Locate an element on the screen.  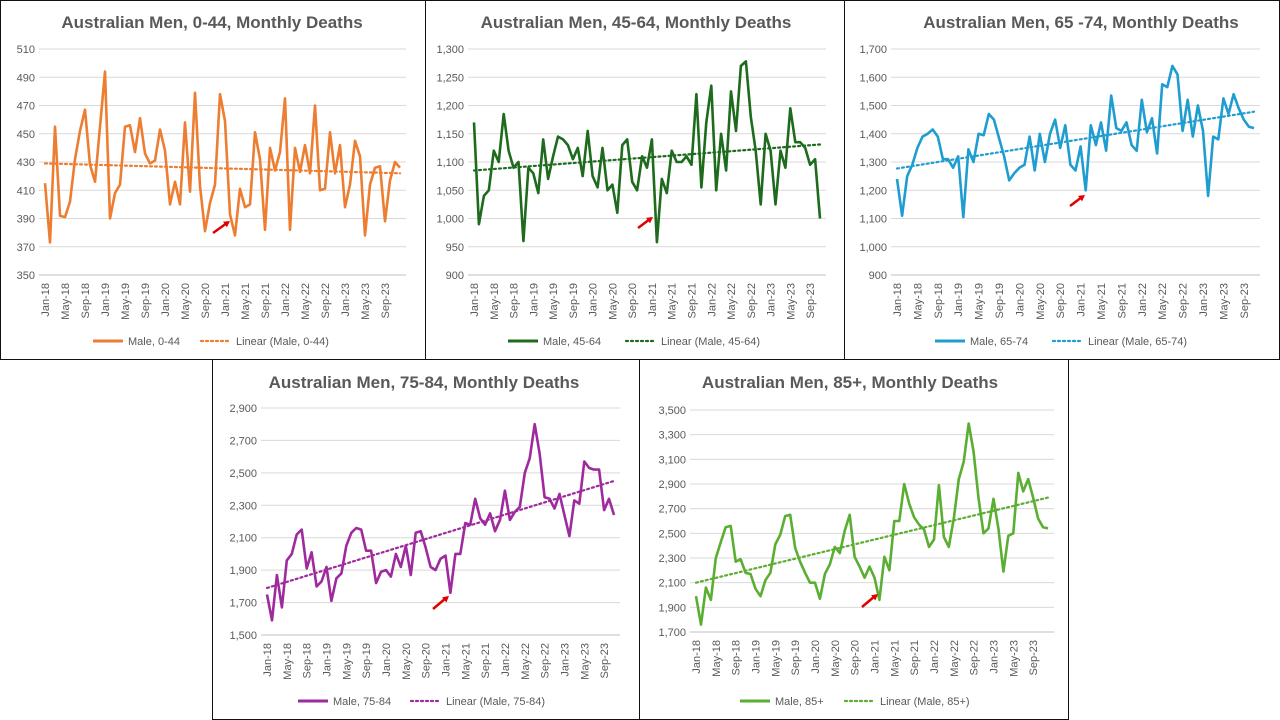
y-tick-label: 470 is located at coordinates (26, 107).